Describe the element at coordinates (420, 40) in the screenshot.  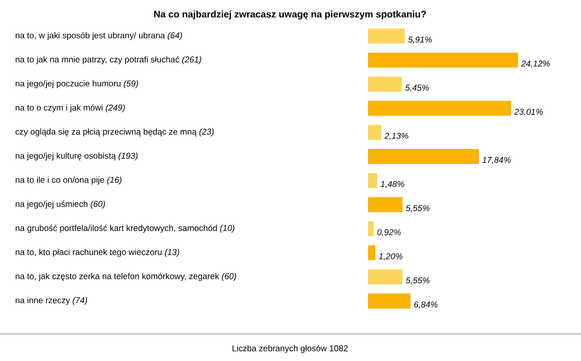
I see `data-label: 5,91%` at that location.